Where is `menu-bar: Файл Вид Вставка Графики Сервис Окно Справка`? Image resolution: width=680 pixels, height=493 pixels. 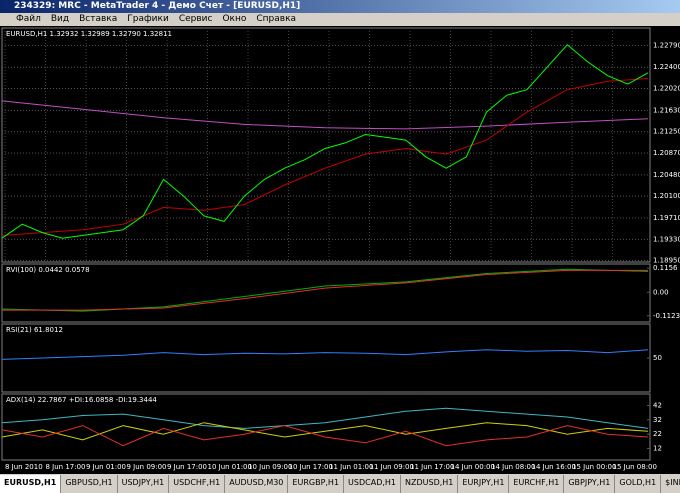 menu-bar: Файл Вид Вставка Графики Сервис Окно Справка is located at coordinates (340, 19).